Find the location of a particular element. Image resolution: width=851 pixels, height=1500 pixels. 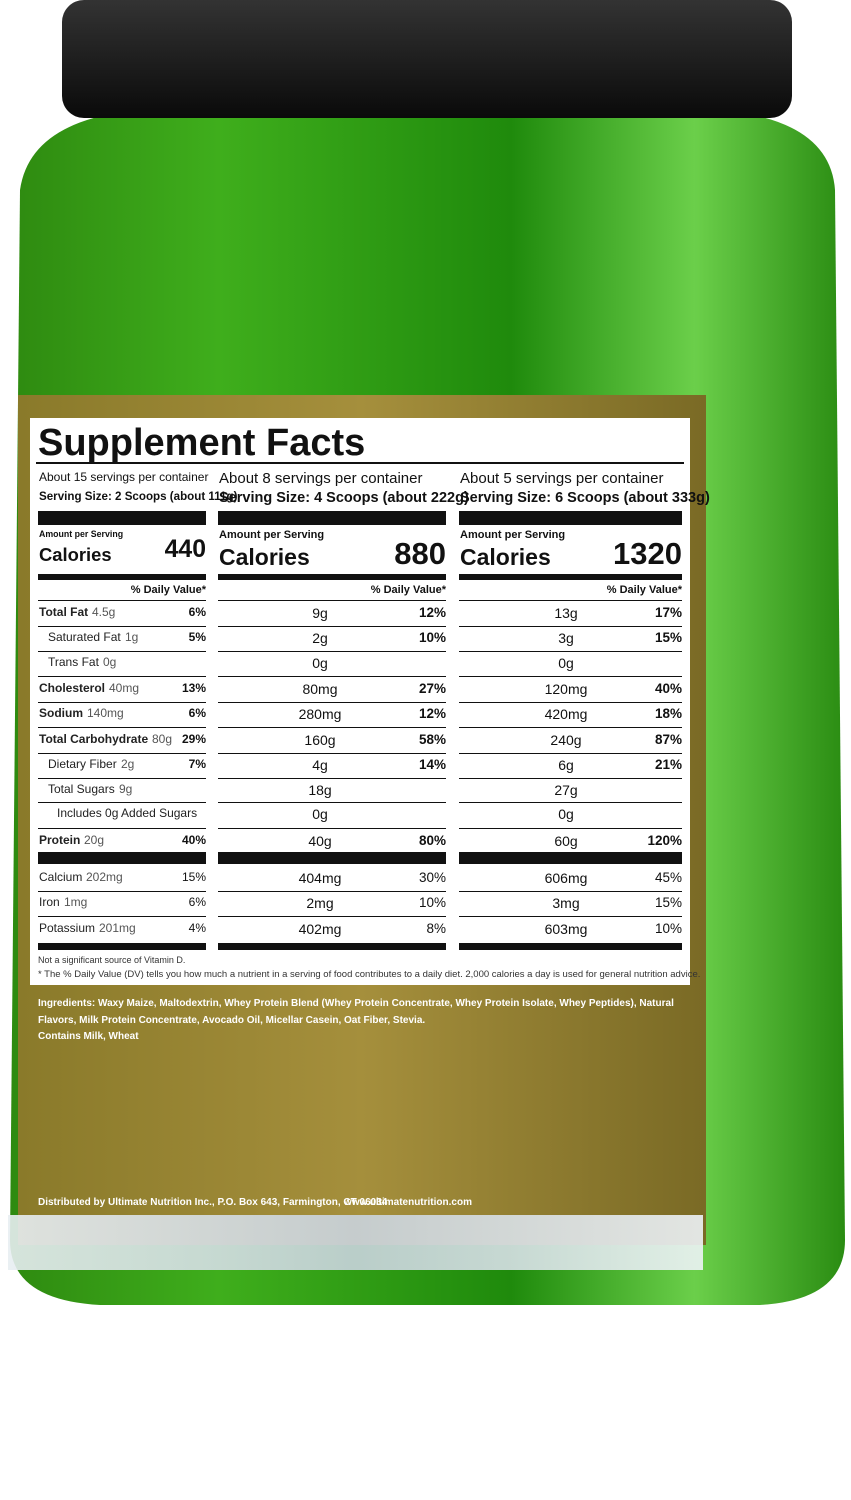

daily-value: 87% is located at coordinates (668, 739).